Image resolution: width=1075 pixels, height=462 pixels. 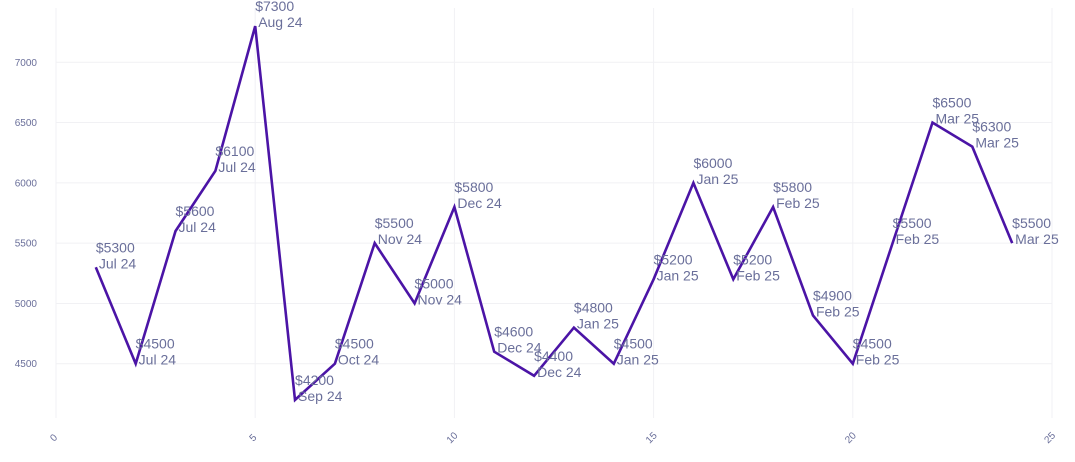 I want to click on x-tick-label: 0, so click(x=54, y=438).